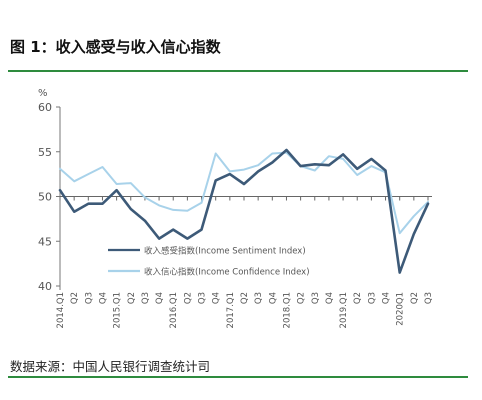 The image size is (482, 400). Describe the element at coordinates (238, 377) in the screenshot. I see `source-rule` at that location.